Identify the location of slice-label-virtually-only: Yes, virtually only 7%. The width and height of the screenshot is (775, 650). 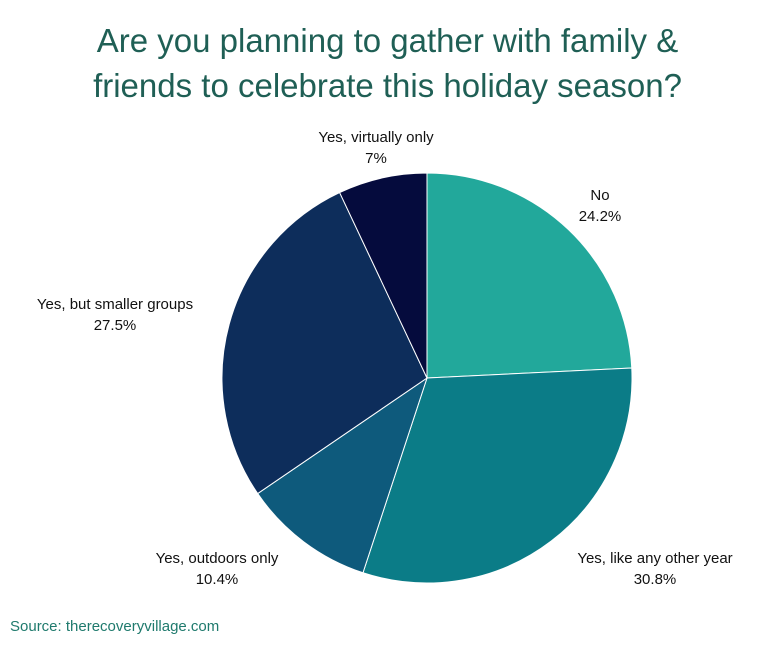
(376, 148).